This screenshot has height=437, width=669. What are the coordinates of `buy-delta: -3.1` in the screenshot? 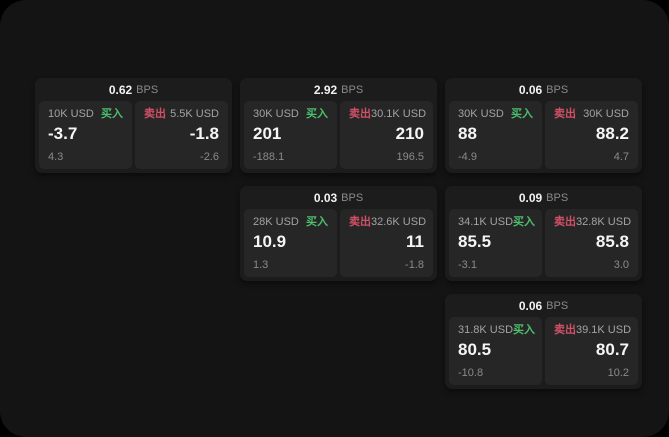 It's located at (467, 265).